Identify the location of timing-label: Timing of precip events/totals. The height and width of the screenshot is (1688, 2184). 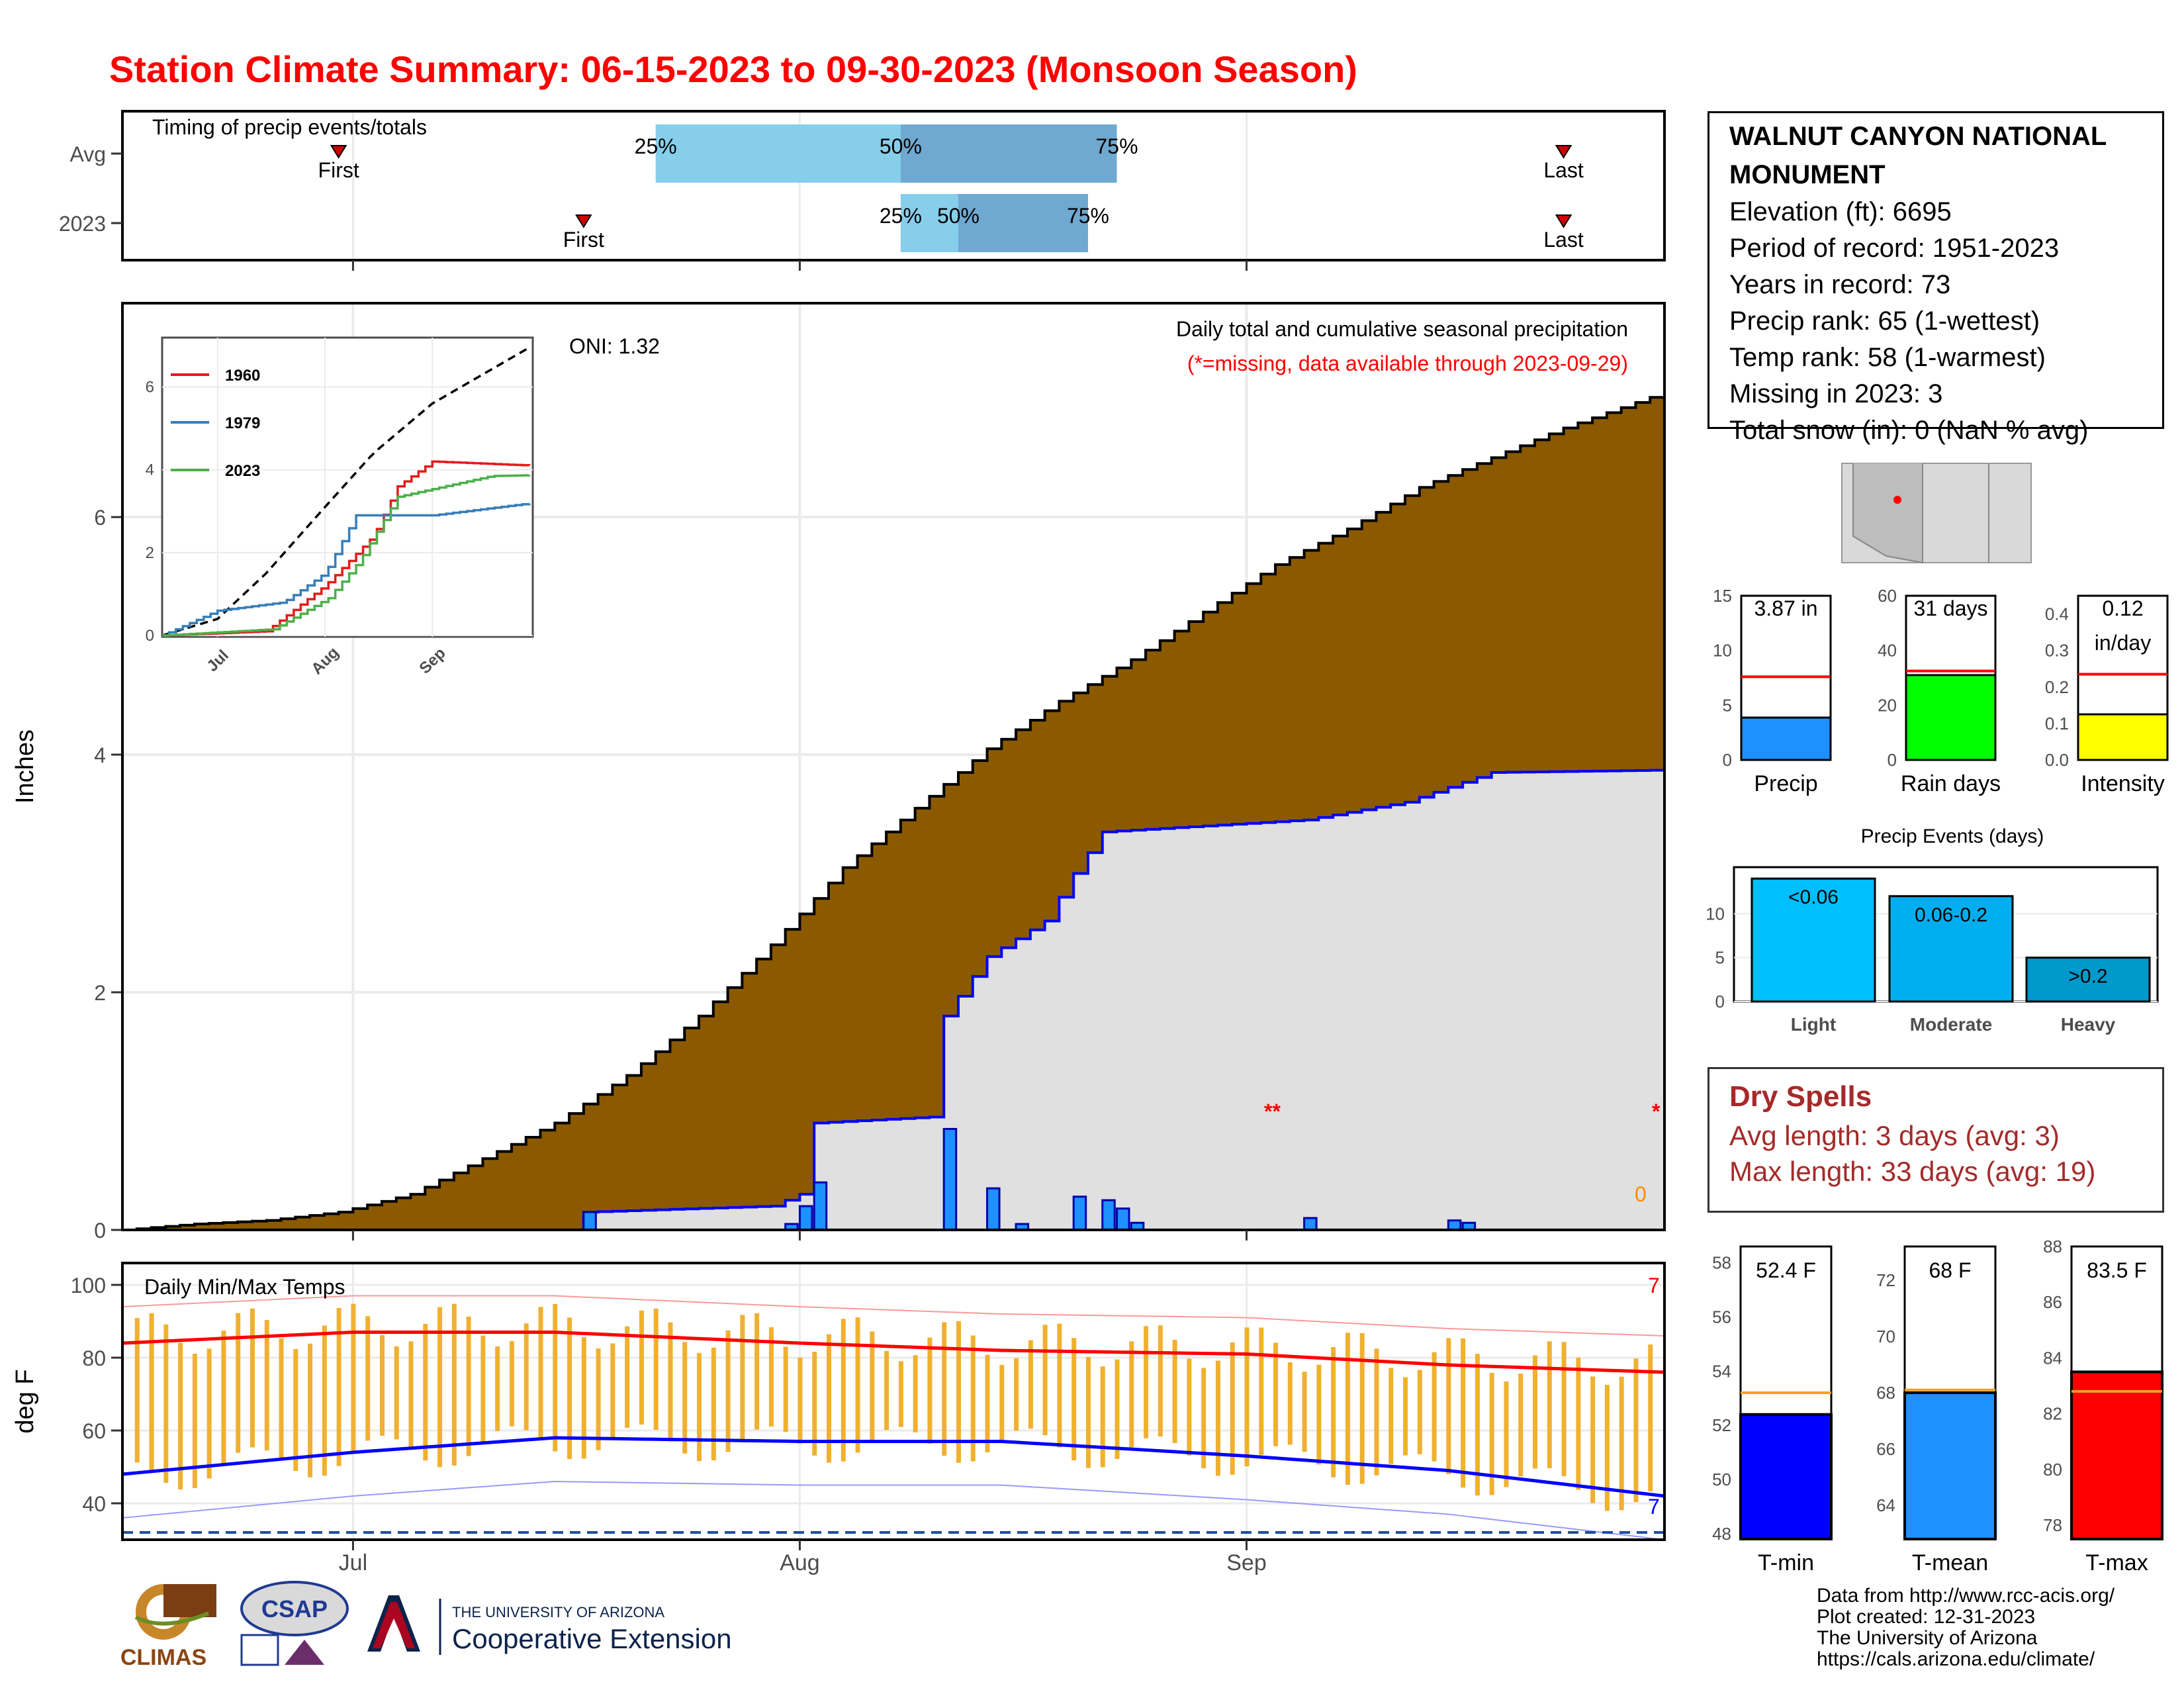
(289, 127).